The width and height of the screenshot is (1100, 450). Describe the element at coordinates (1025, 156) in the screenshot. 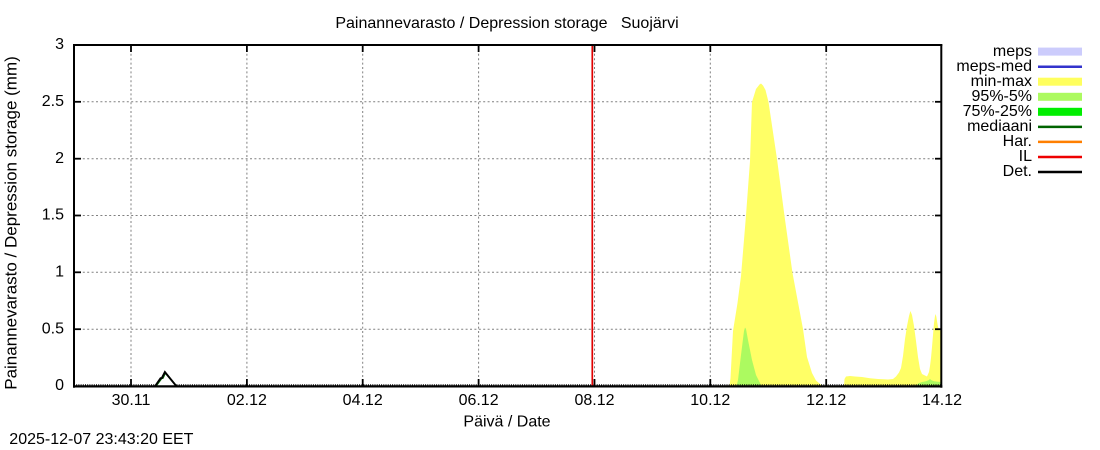

I see `svg-text: IL` at that location.